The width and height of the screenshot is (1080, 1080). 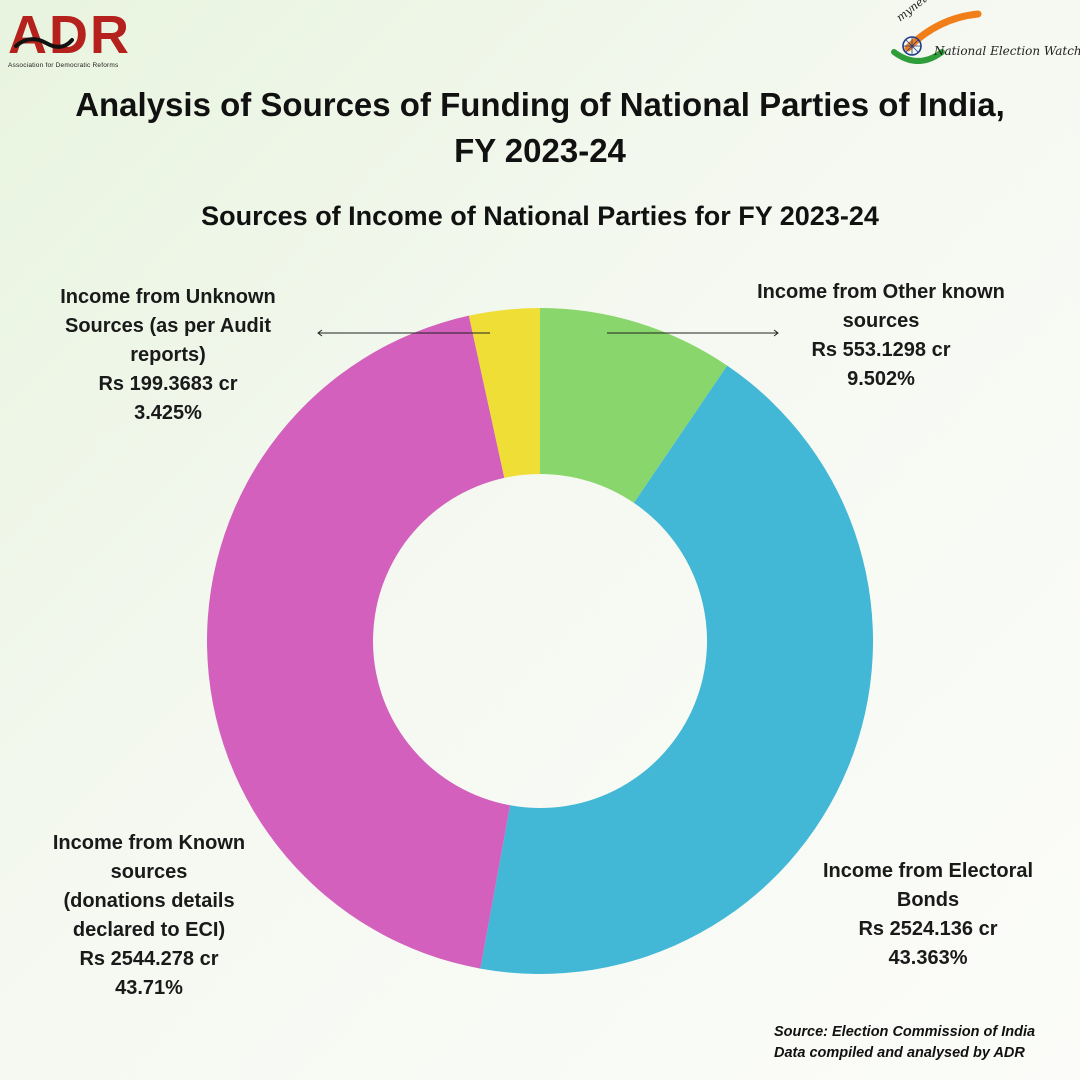 What do you see at coordinates (634, 405) in the screenshot?
I see `slice-other-known` at bounding box center [634, 405].